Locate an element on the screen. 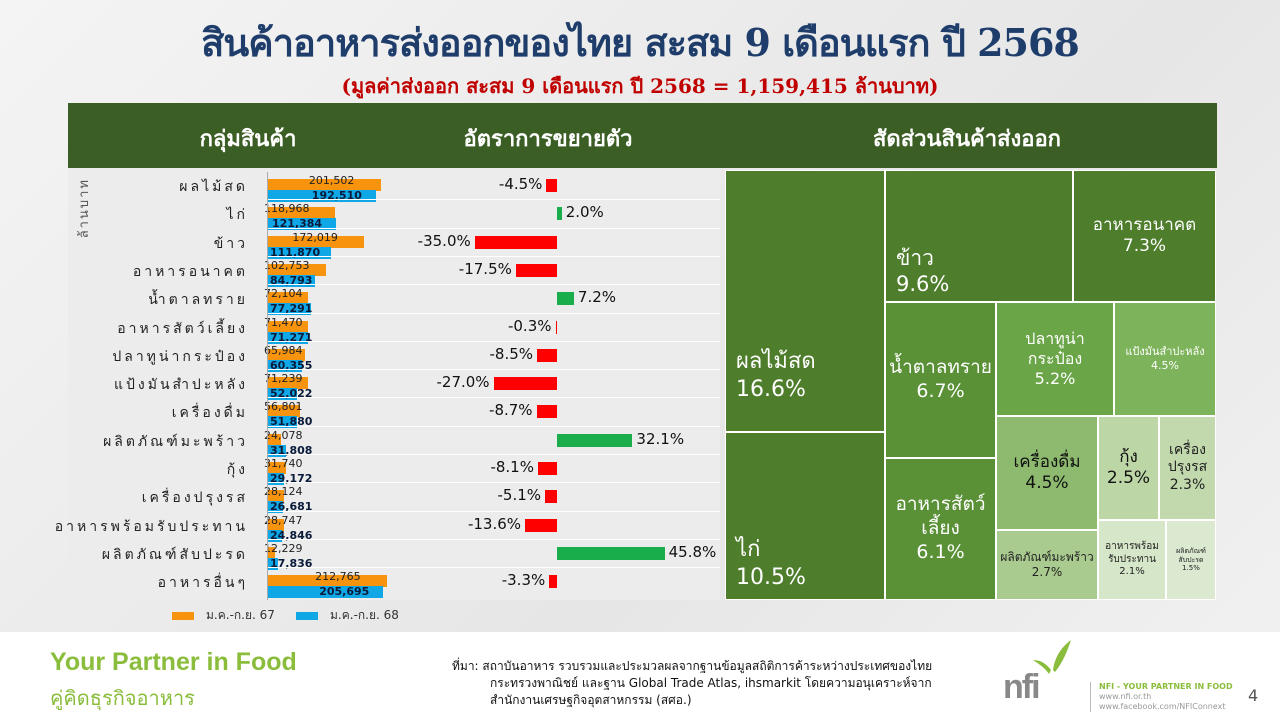 The image size is (1280, 720). value-67: 65,984 is located at coordinates (283, 350).